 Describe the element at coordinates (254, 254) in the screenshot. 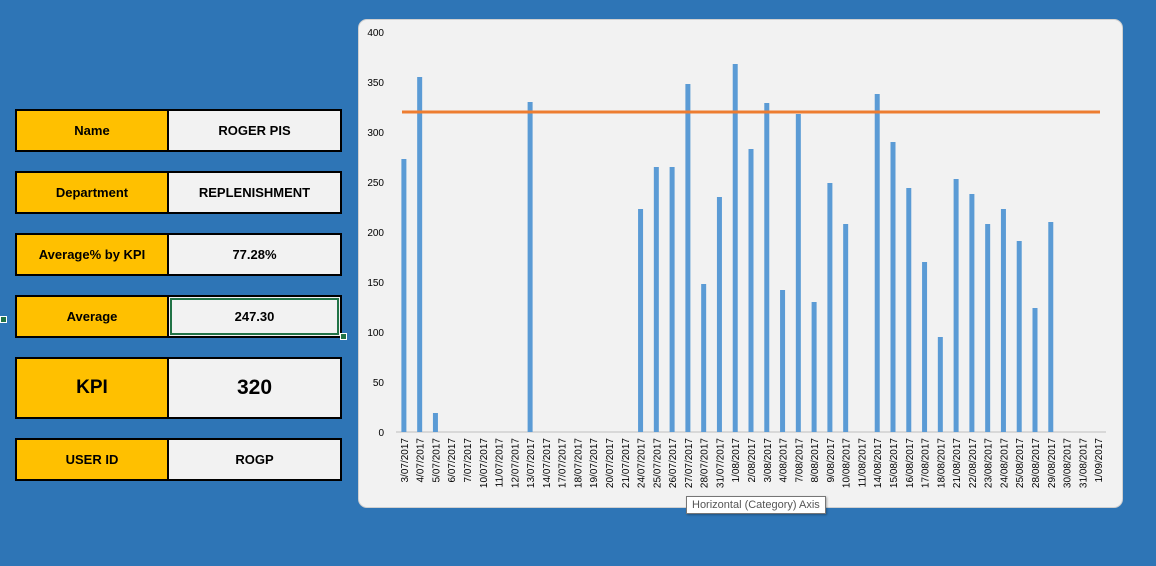

I see `average-pct-value: 77.28%` at that location.